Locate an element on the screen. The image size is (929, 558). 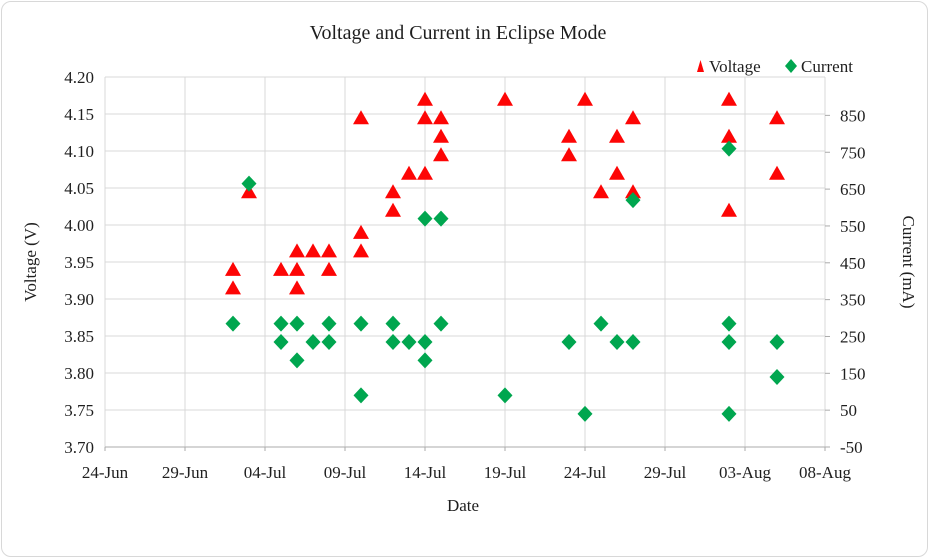
voltage-tick-label: 4.05 is located at coordinates (79, 188).